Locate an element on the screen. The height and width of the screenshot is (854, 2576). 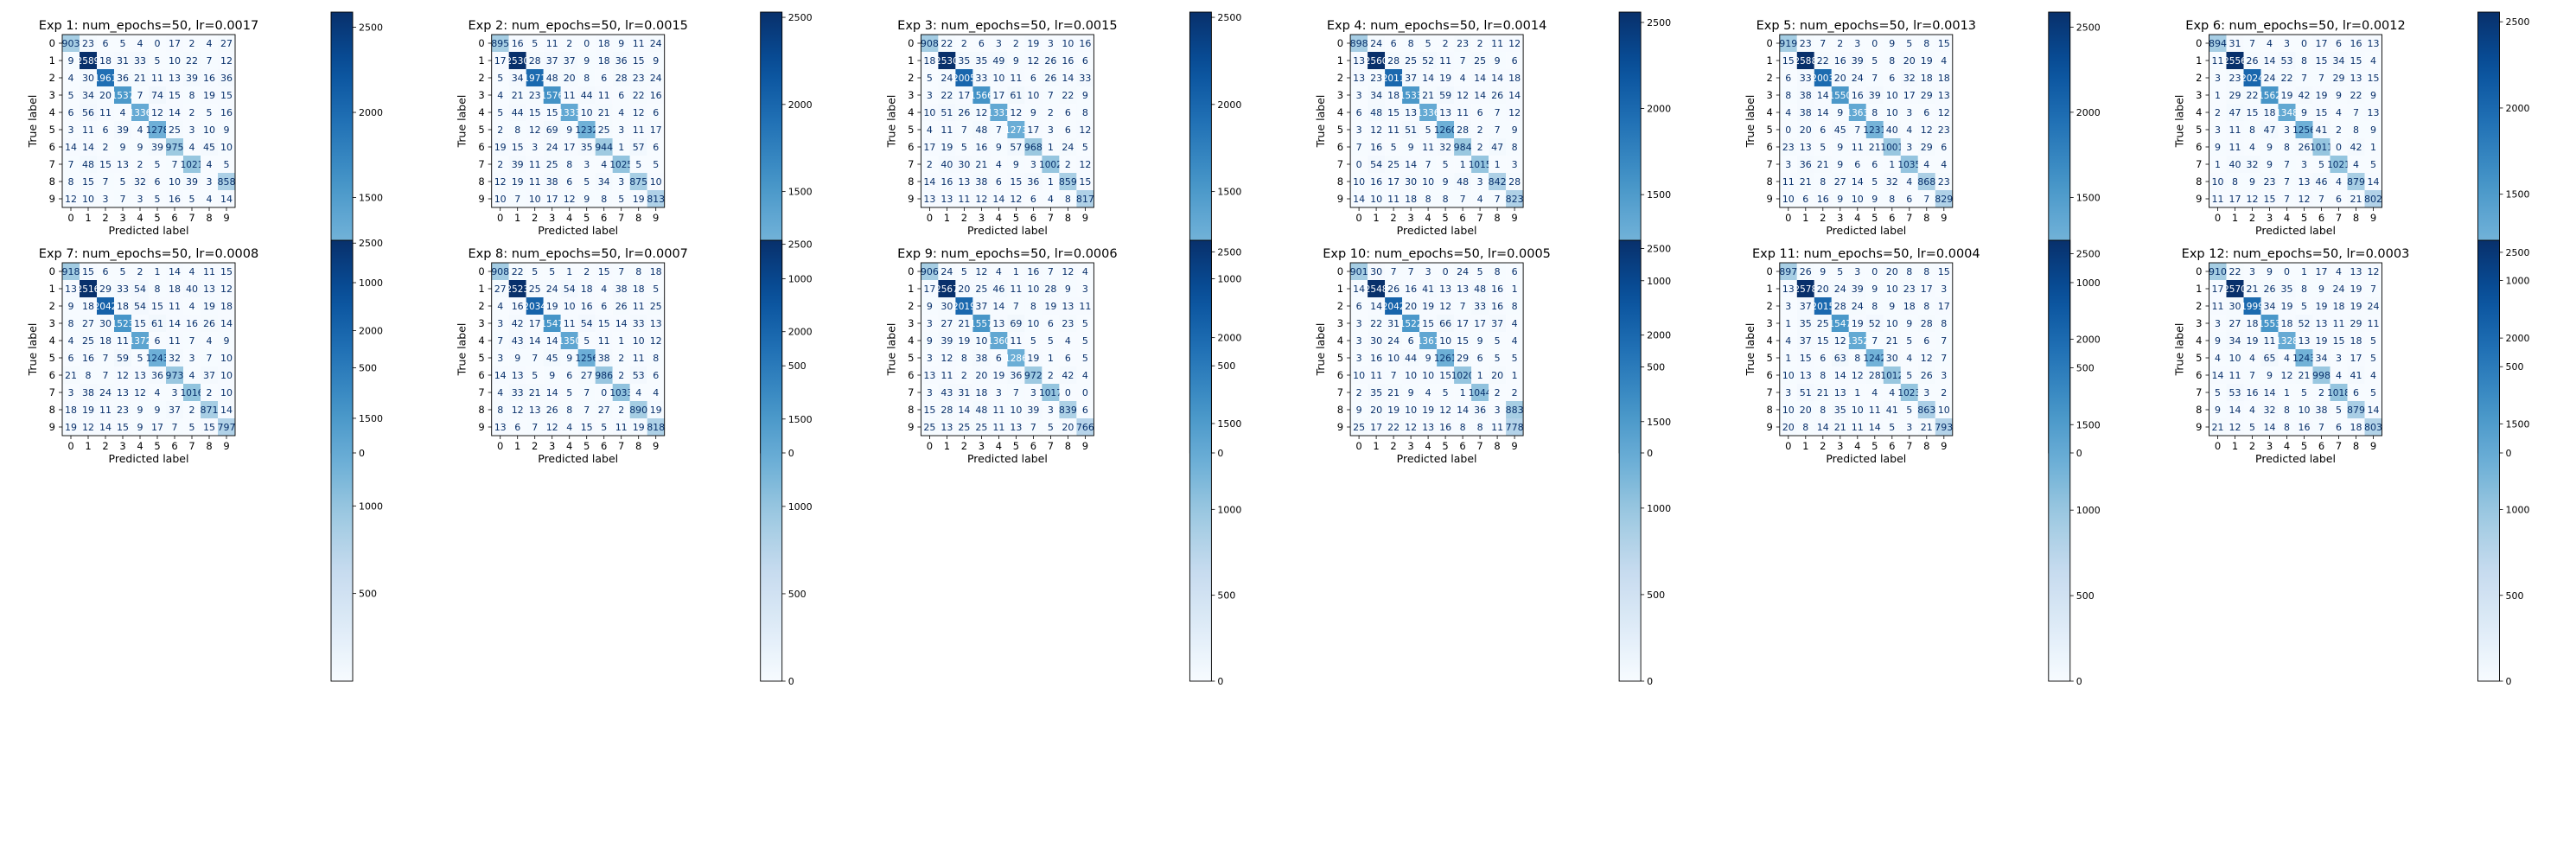
cell-value-label: 5 is located at coordinates (1085, 147).